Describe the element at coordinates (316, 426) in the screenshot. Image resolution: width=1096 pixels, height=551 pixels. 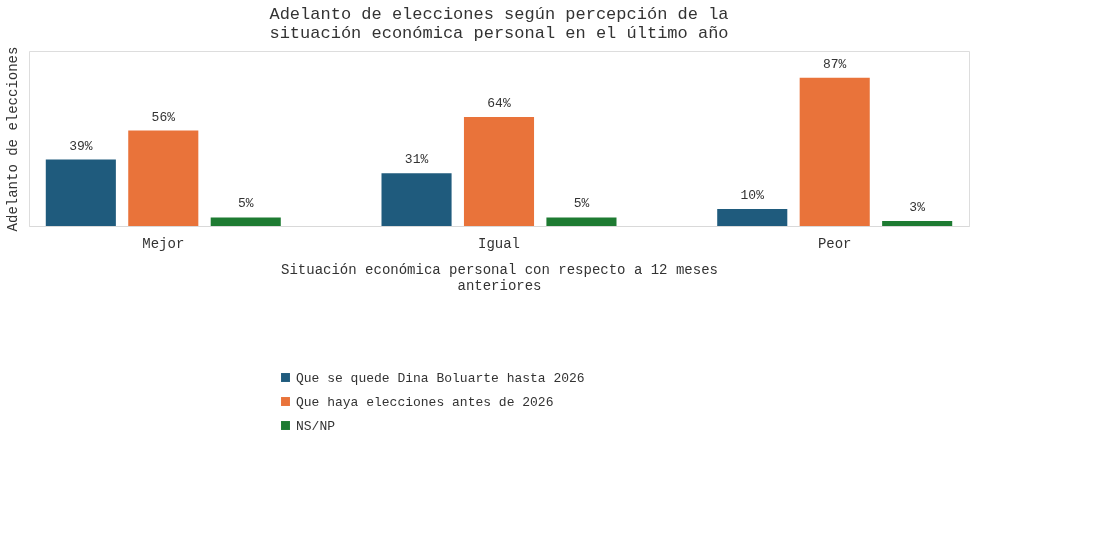
I see `legend-label: NS/NP` at that location.